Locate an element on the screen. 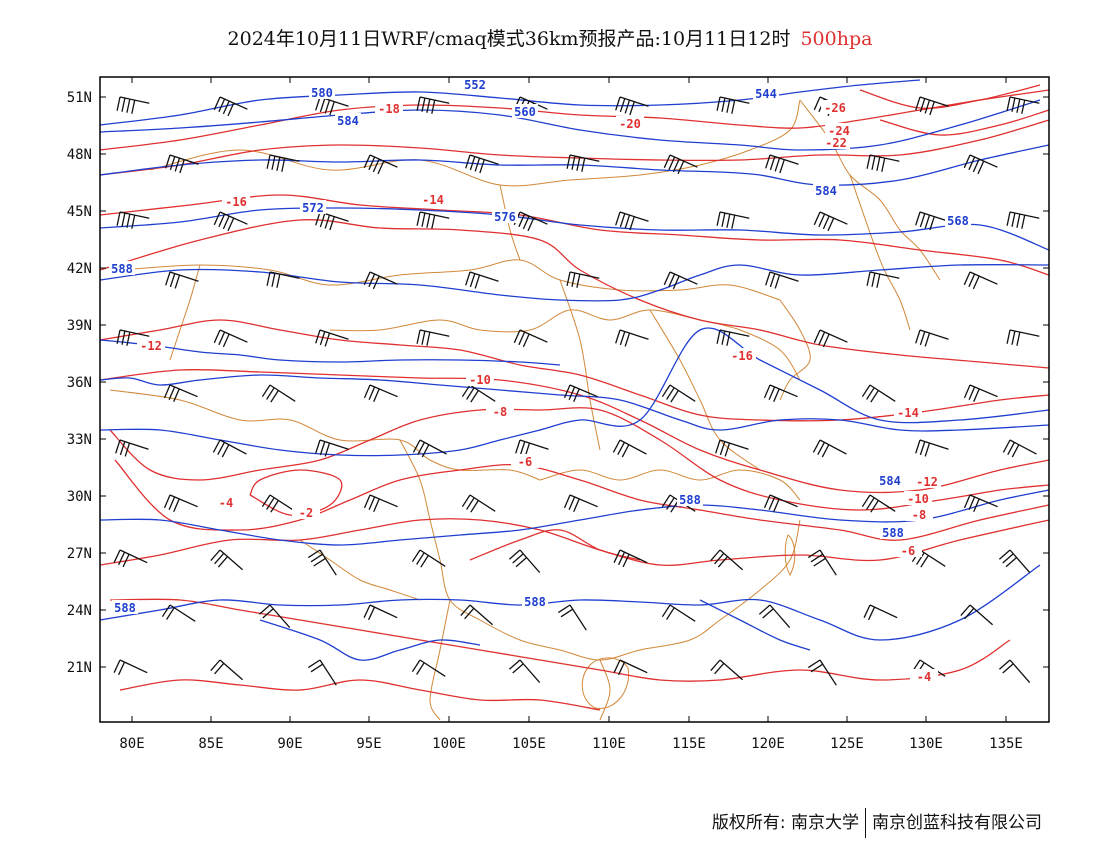 The image size is (1100, 850). copyright-right: 南京创蓝科技有限公司 is located at coordinates (957, 823).